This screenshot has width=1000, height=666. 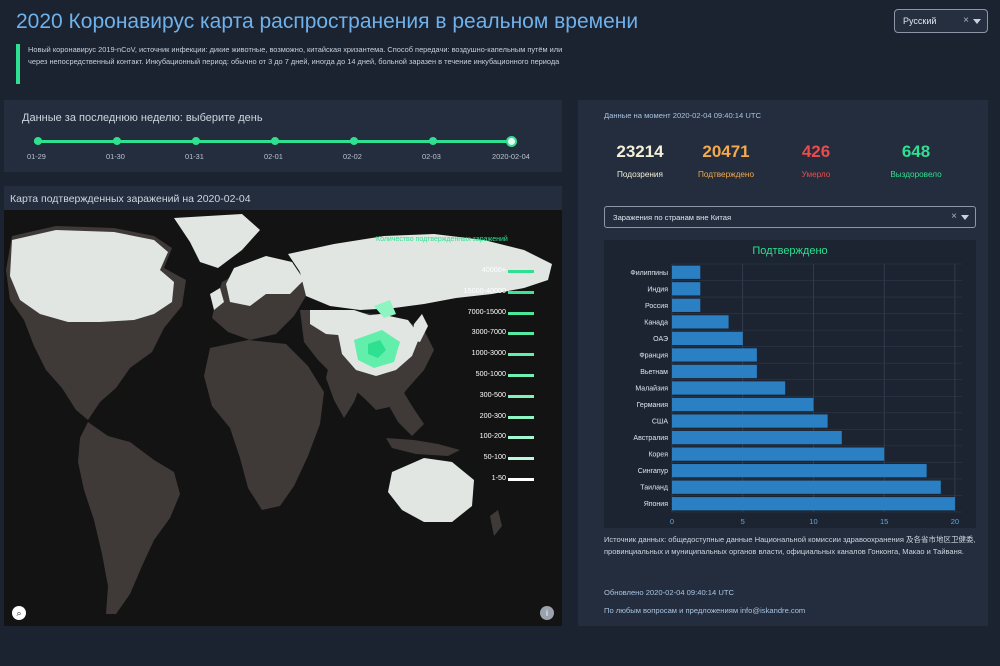 What do you see at coordinates (484, 290) in the screenshot?
I see `legend-label: 15000-40000` at bounding box center [484, 290].